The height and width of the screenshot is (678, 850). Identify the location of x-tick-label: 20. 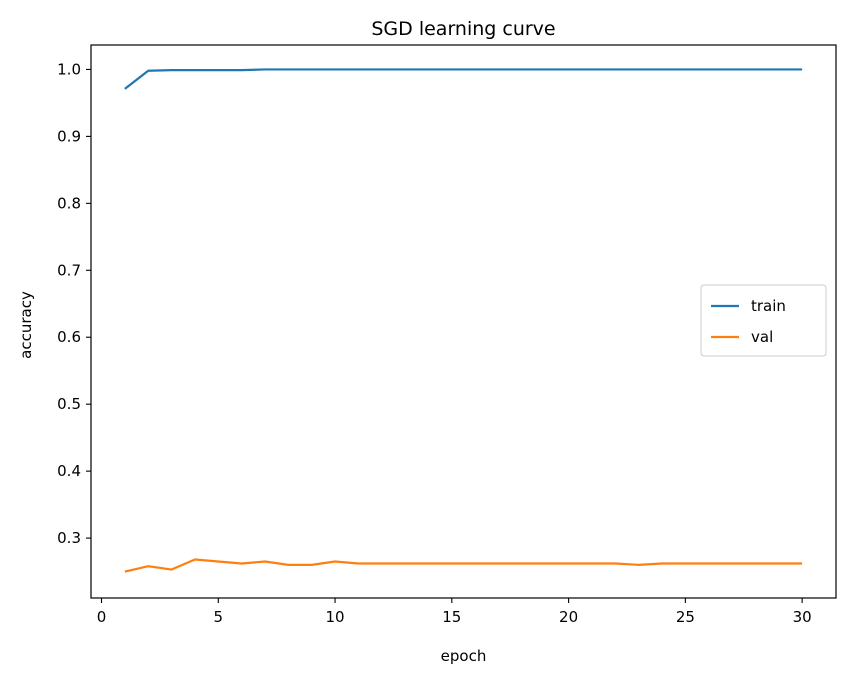
(568, 617).